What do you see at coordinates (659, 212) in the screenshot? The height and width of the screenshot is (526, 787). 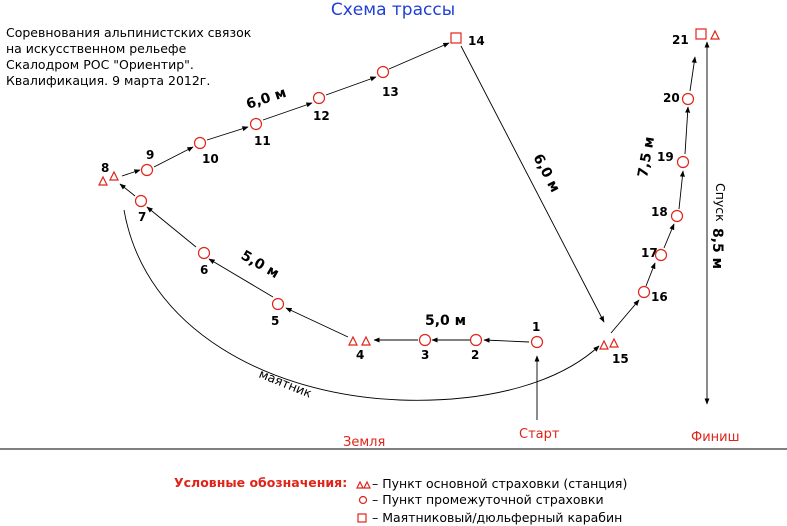 I see `point-18-label: 18` at bounding box center [659, 212].